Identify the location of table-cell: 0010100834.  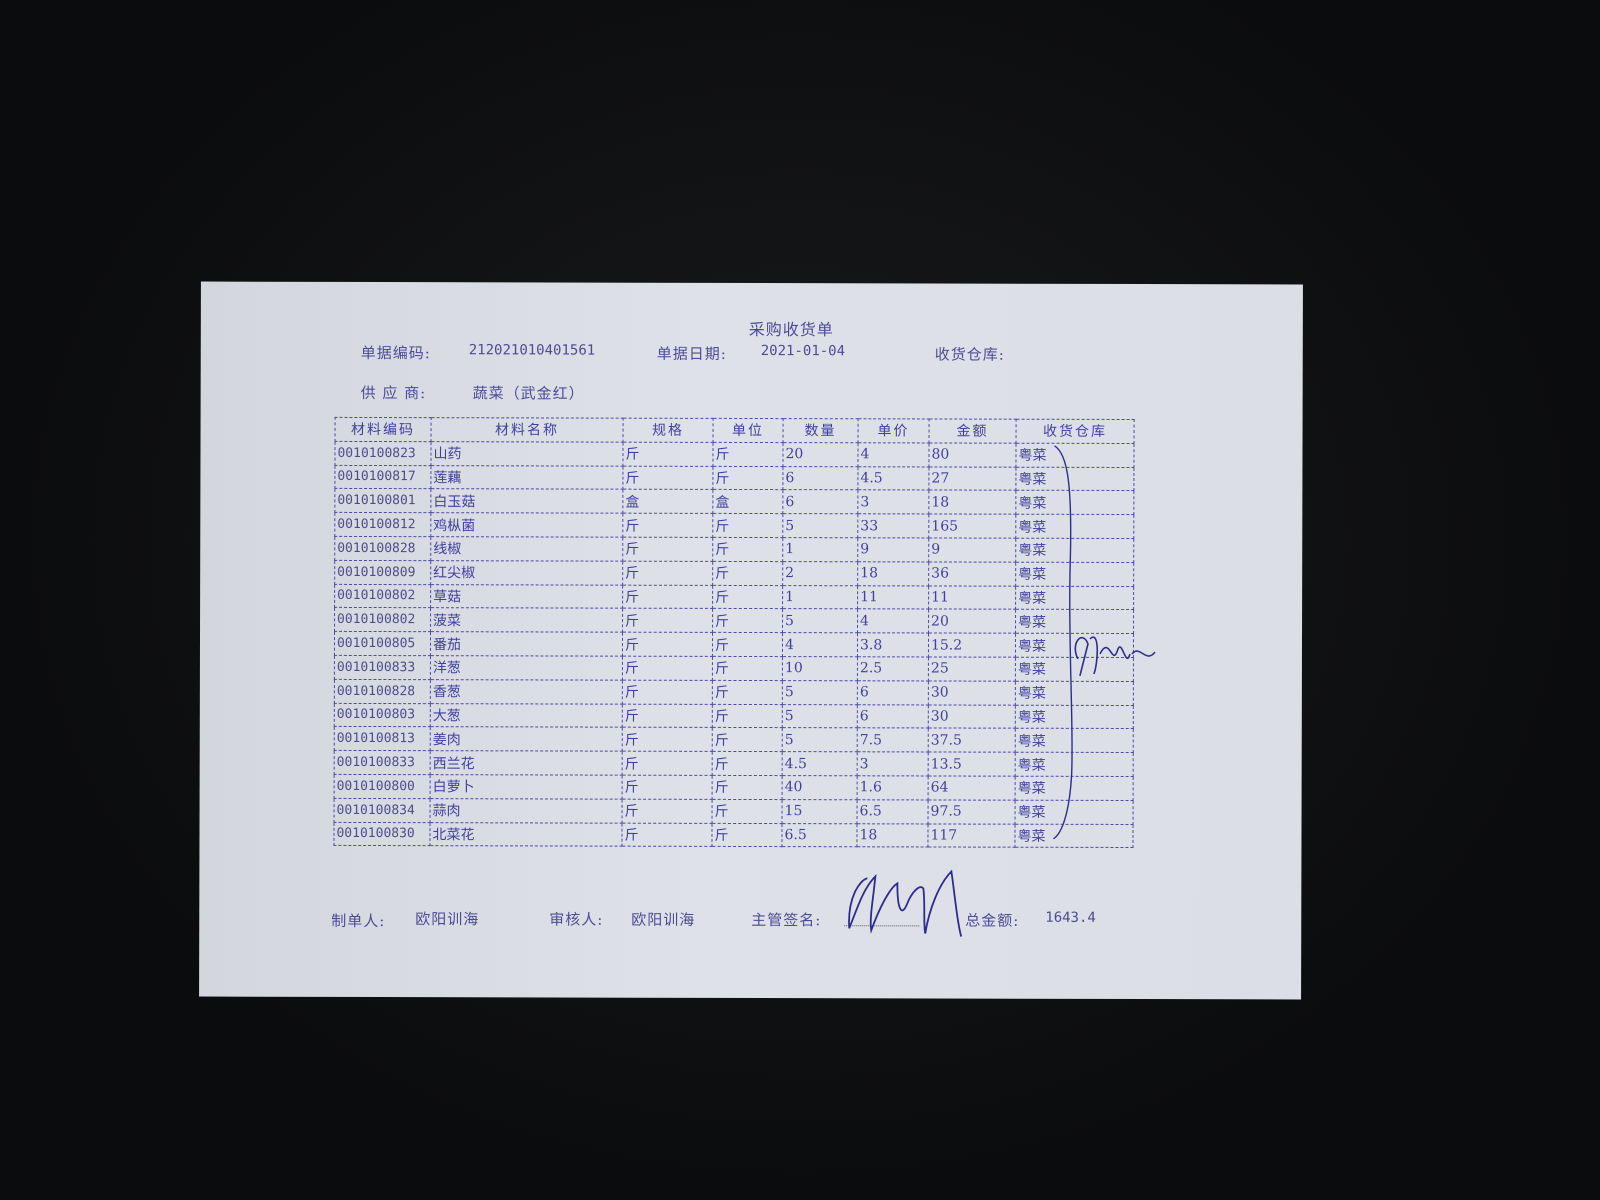
(382, 810).